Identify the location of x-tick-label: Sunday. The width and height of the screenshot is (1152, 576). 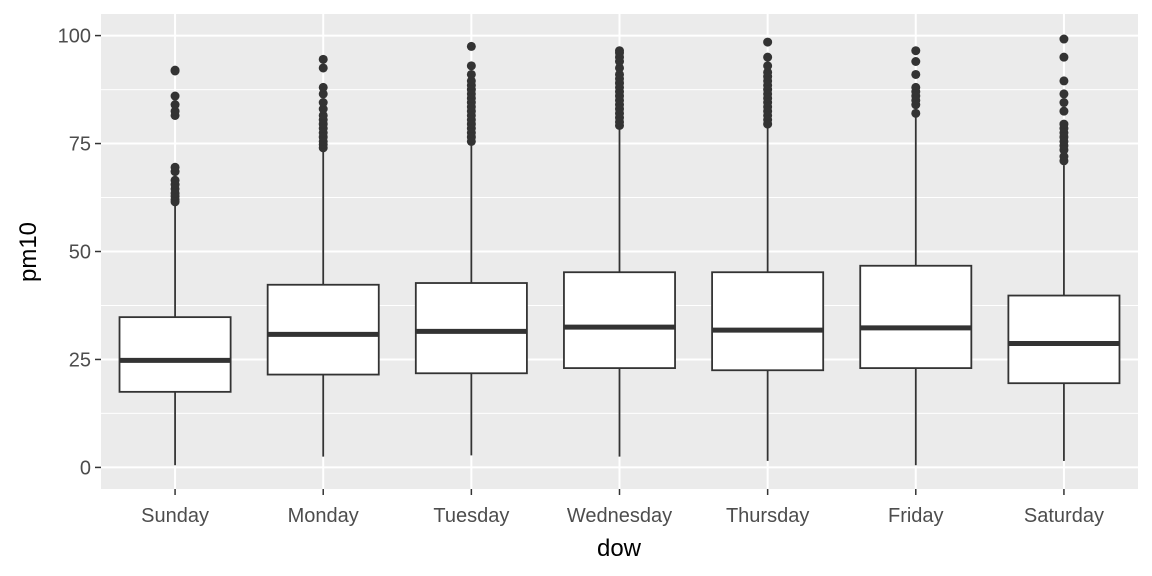
(175, 516).